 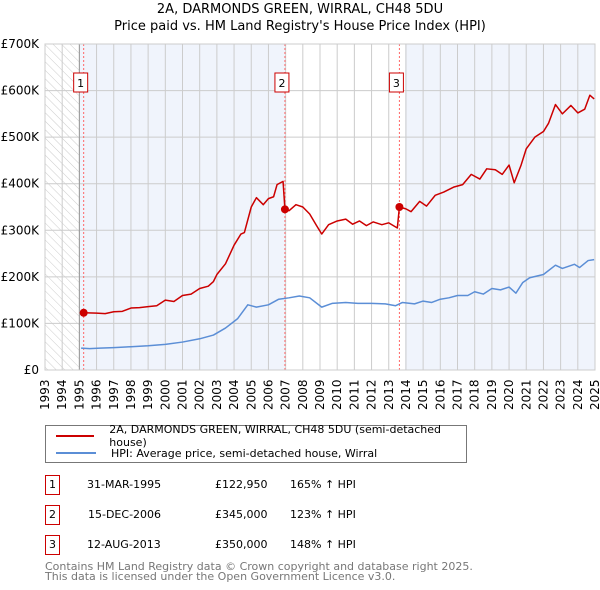 What do you see at coordinates (125, 514) in the screenshot?
I see `sale-date: 15-DEC-2006` at bounding box center [125, 514].